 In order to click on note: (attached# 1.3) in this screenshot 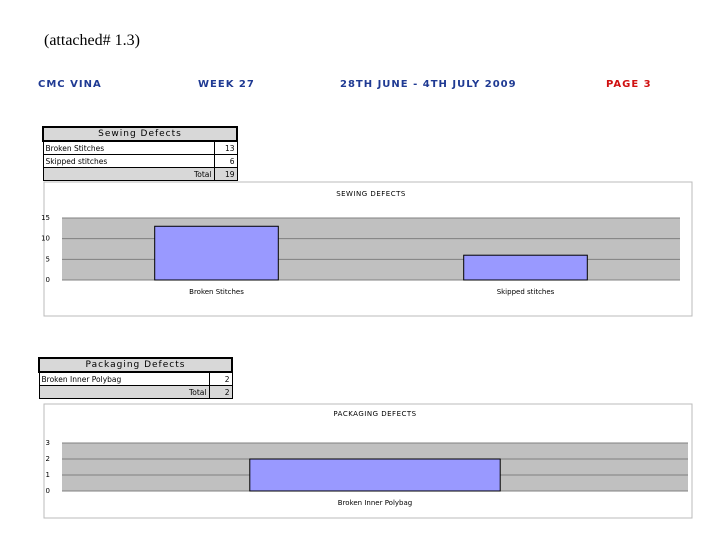, I will do `click(92, 40)`.